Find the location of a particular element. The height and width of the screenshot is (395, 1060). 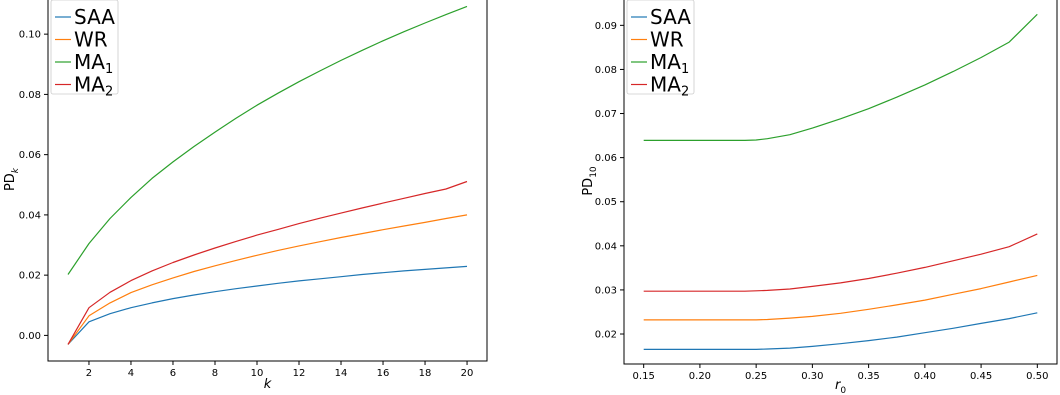

x-tick-label: 8 is located at coordinates (215, 373).